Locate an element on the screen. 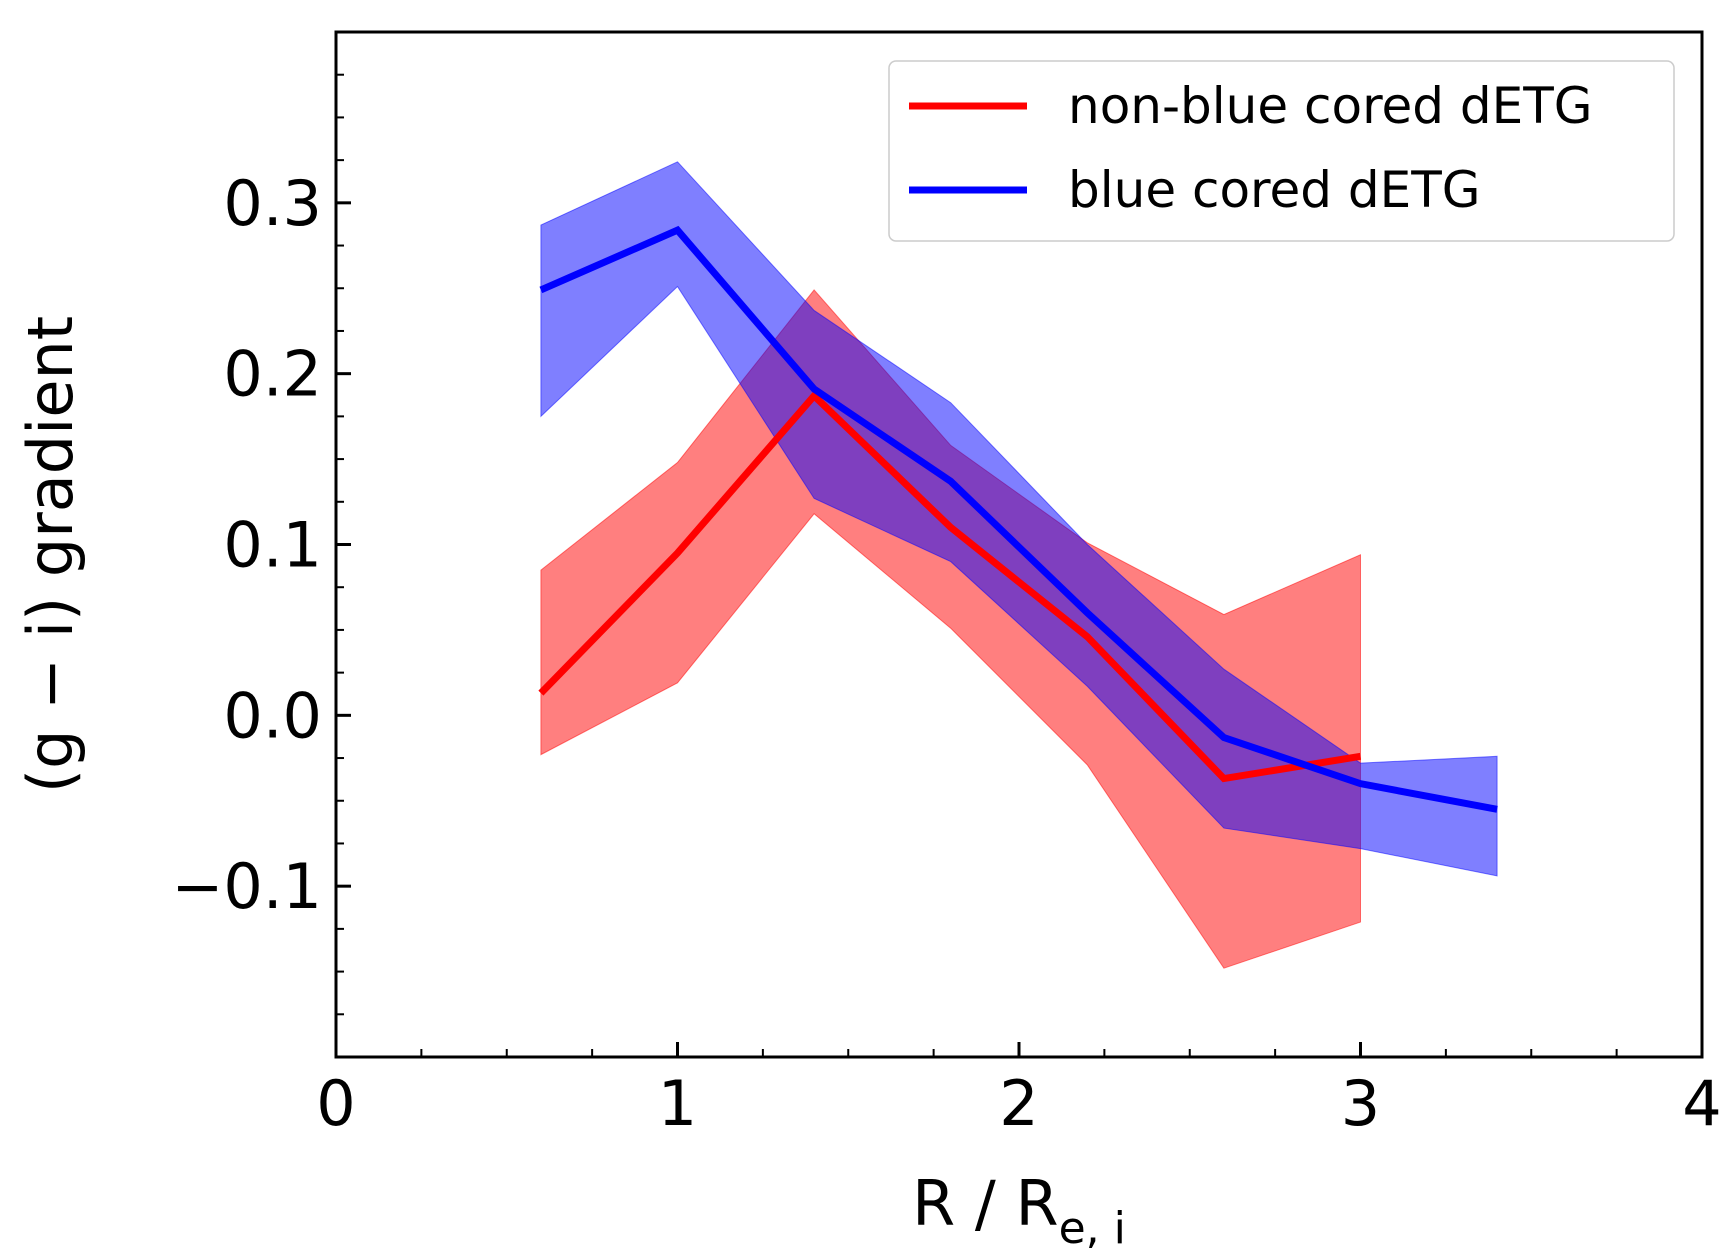 This screenshot has height=1248, width=1735. y-tick-label: 0.0 is located at coordinates (272, 715).